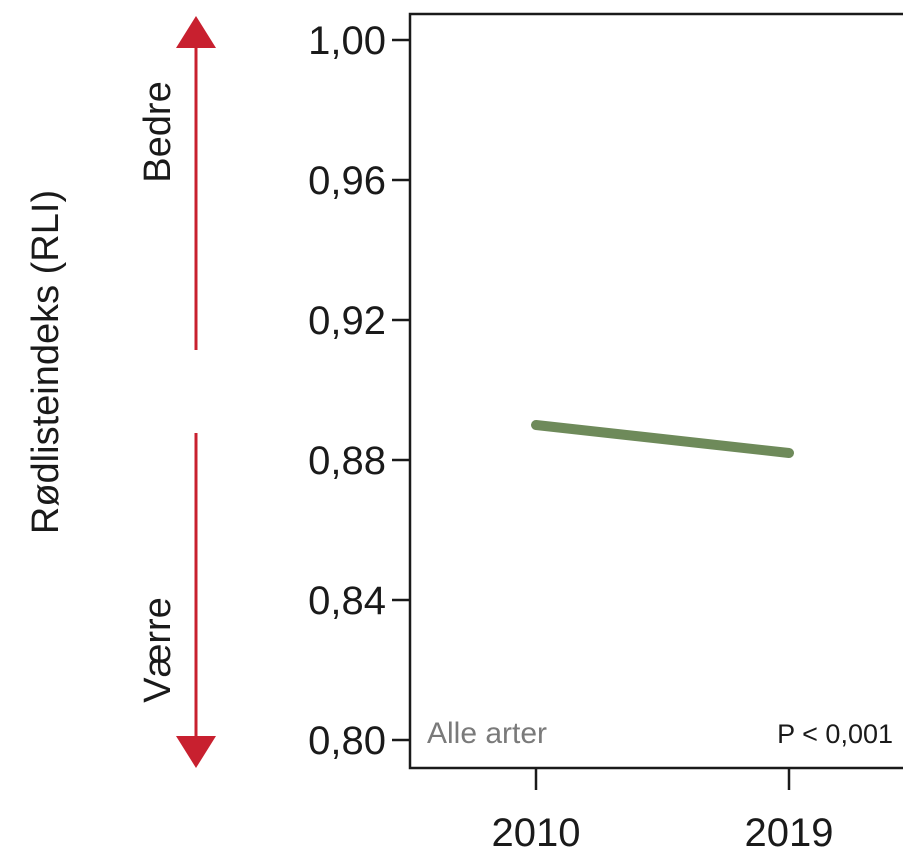 Image resolution: width=903 pixels, height=852 pixels. Describe the element at coordinates (347, 41) in the screenshot. I see `y-tick-label: 1,00` at that location.